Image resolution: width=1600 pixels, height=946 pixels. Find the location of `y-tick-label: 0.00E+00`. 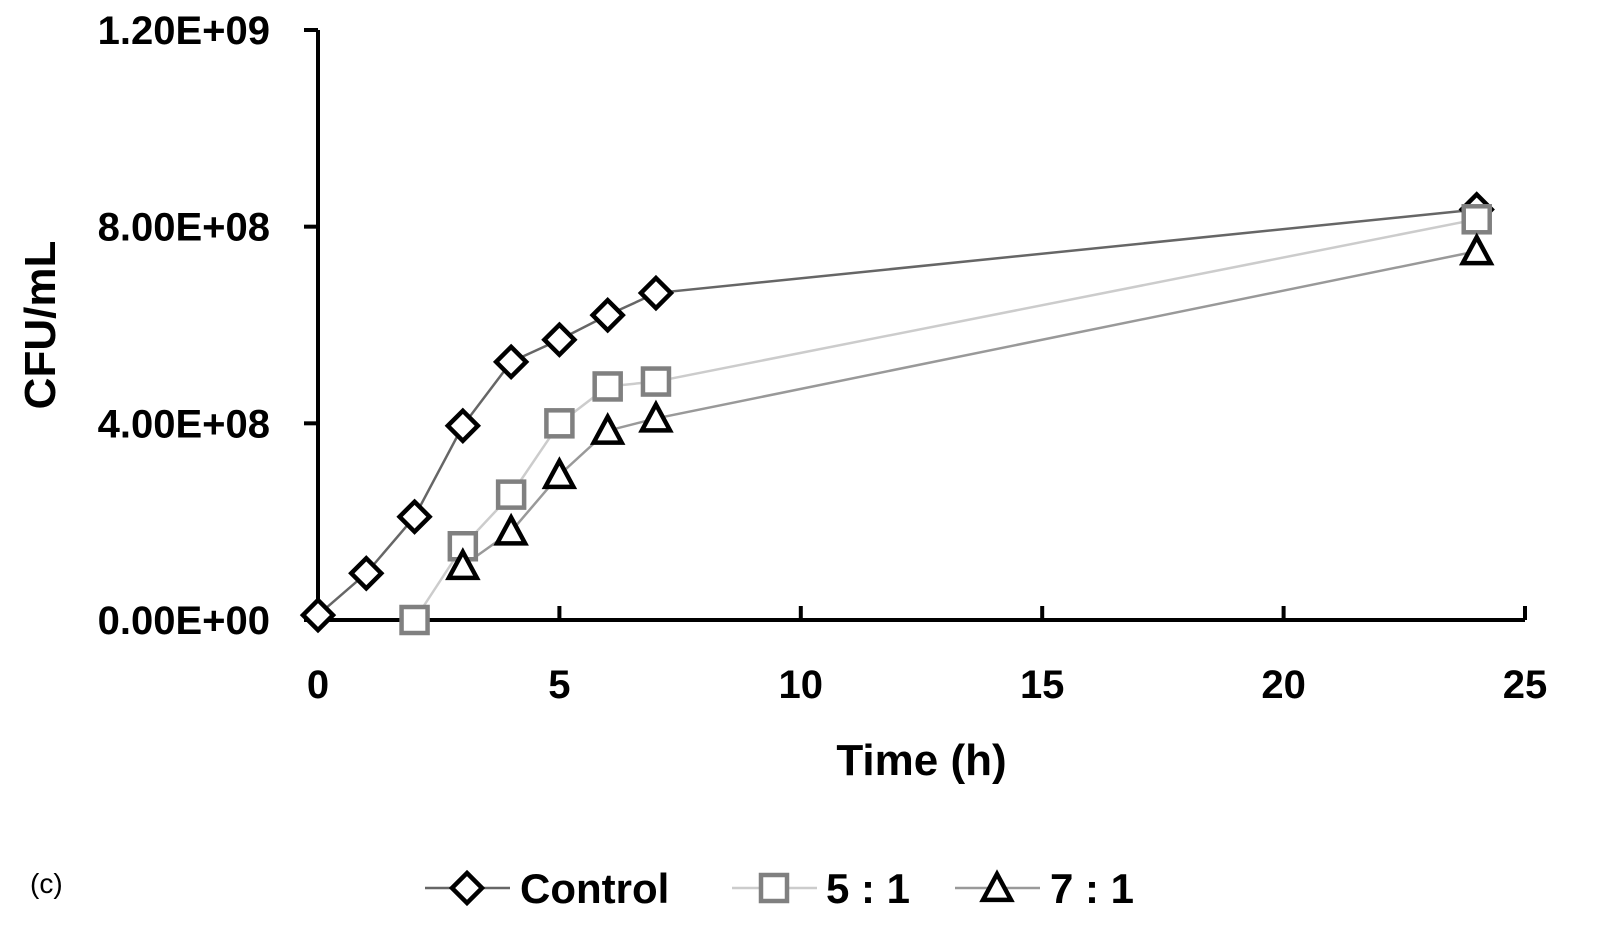

y-tick-label: 0.00E+00 is located at coordinates (184, 621).